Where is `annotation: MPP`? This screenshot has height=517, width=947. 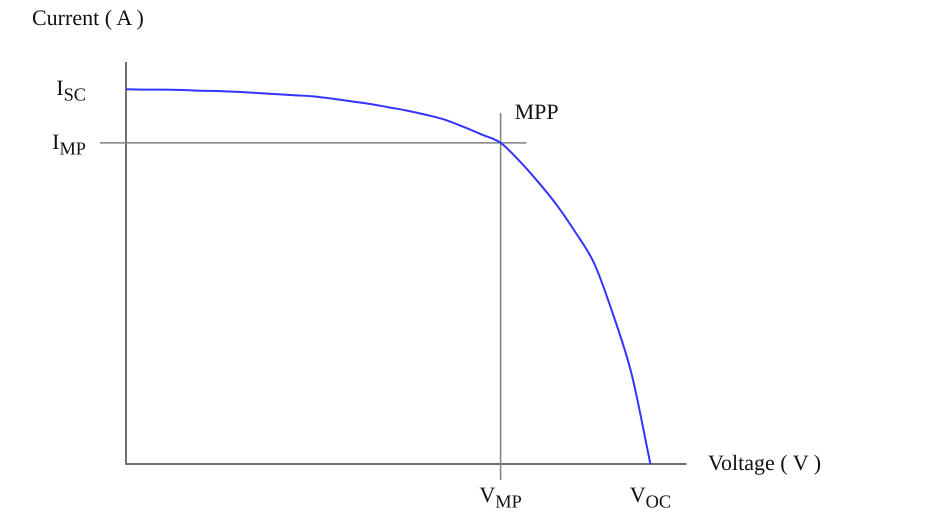
annotation: MPP is located at coordinates (536, 112).